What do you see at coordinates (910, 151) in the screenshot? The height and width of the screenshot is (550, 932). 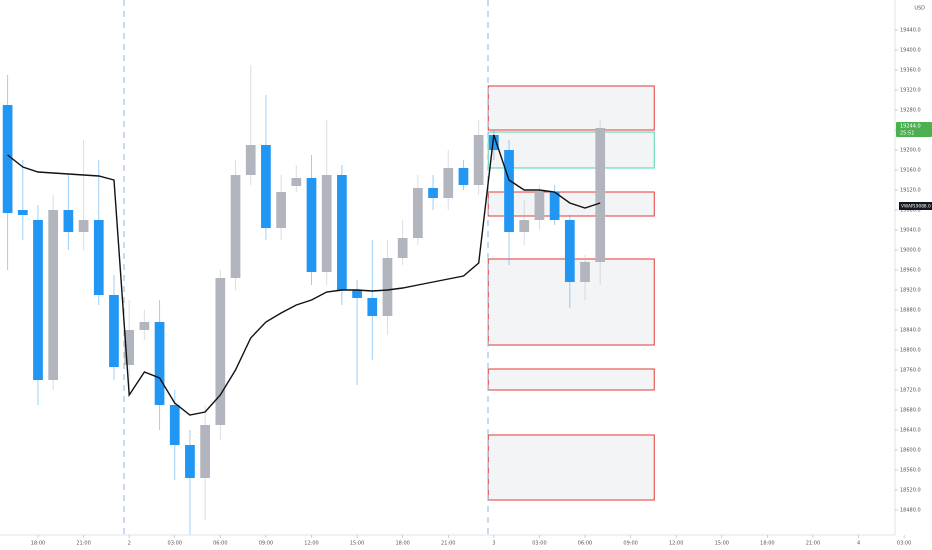 I see `y-tick-label: 19200.0` at bounding box center [910, 151].